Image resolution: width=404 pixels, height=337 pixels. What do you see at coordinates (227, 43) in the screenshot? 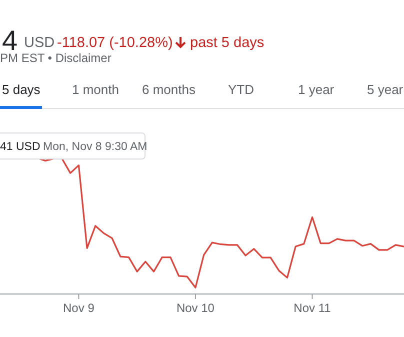
I see `text: past 5 days` at bounding box center [227, 43].